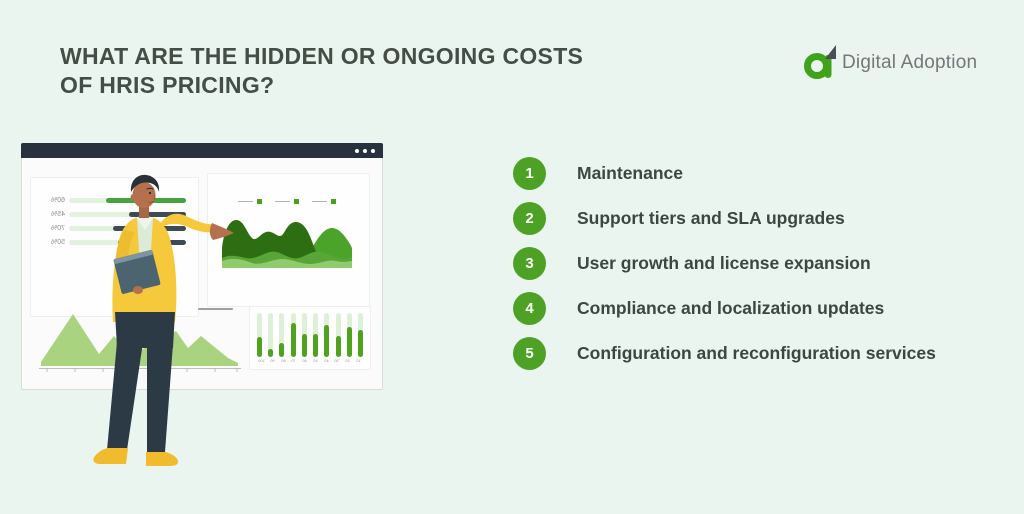 The width and height of the screenshot is (1024, 514). I want to click on list-item: 4 Compliance and localization updates, so click(724, 308).